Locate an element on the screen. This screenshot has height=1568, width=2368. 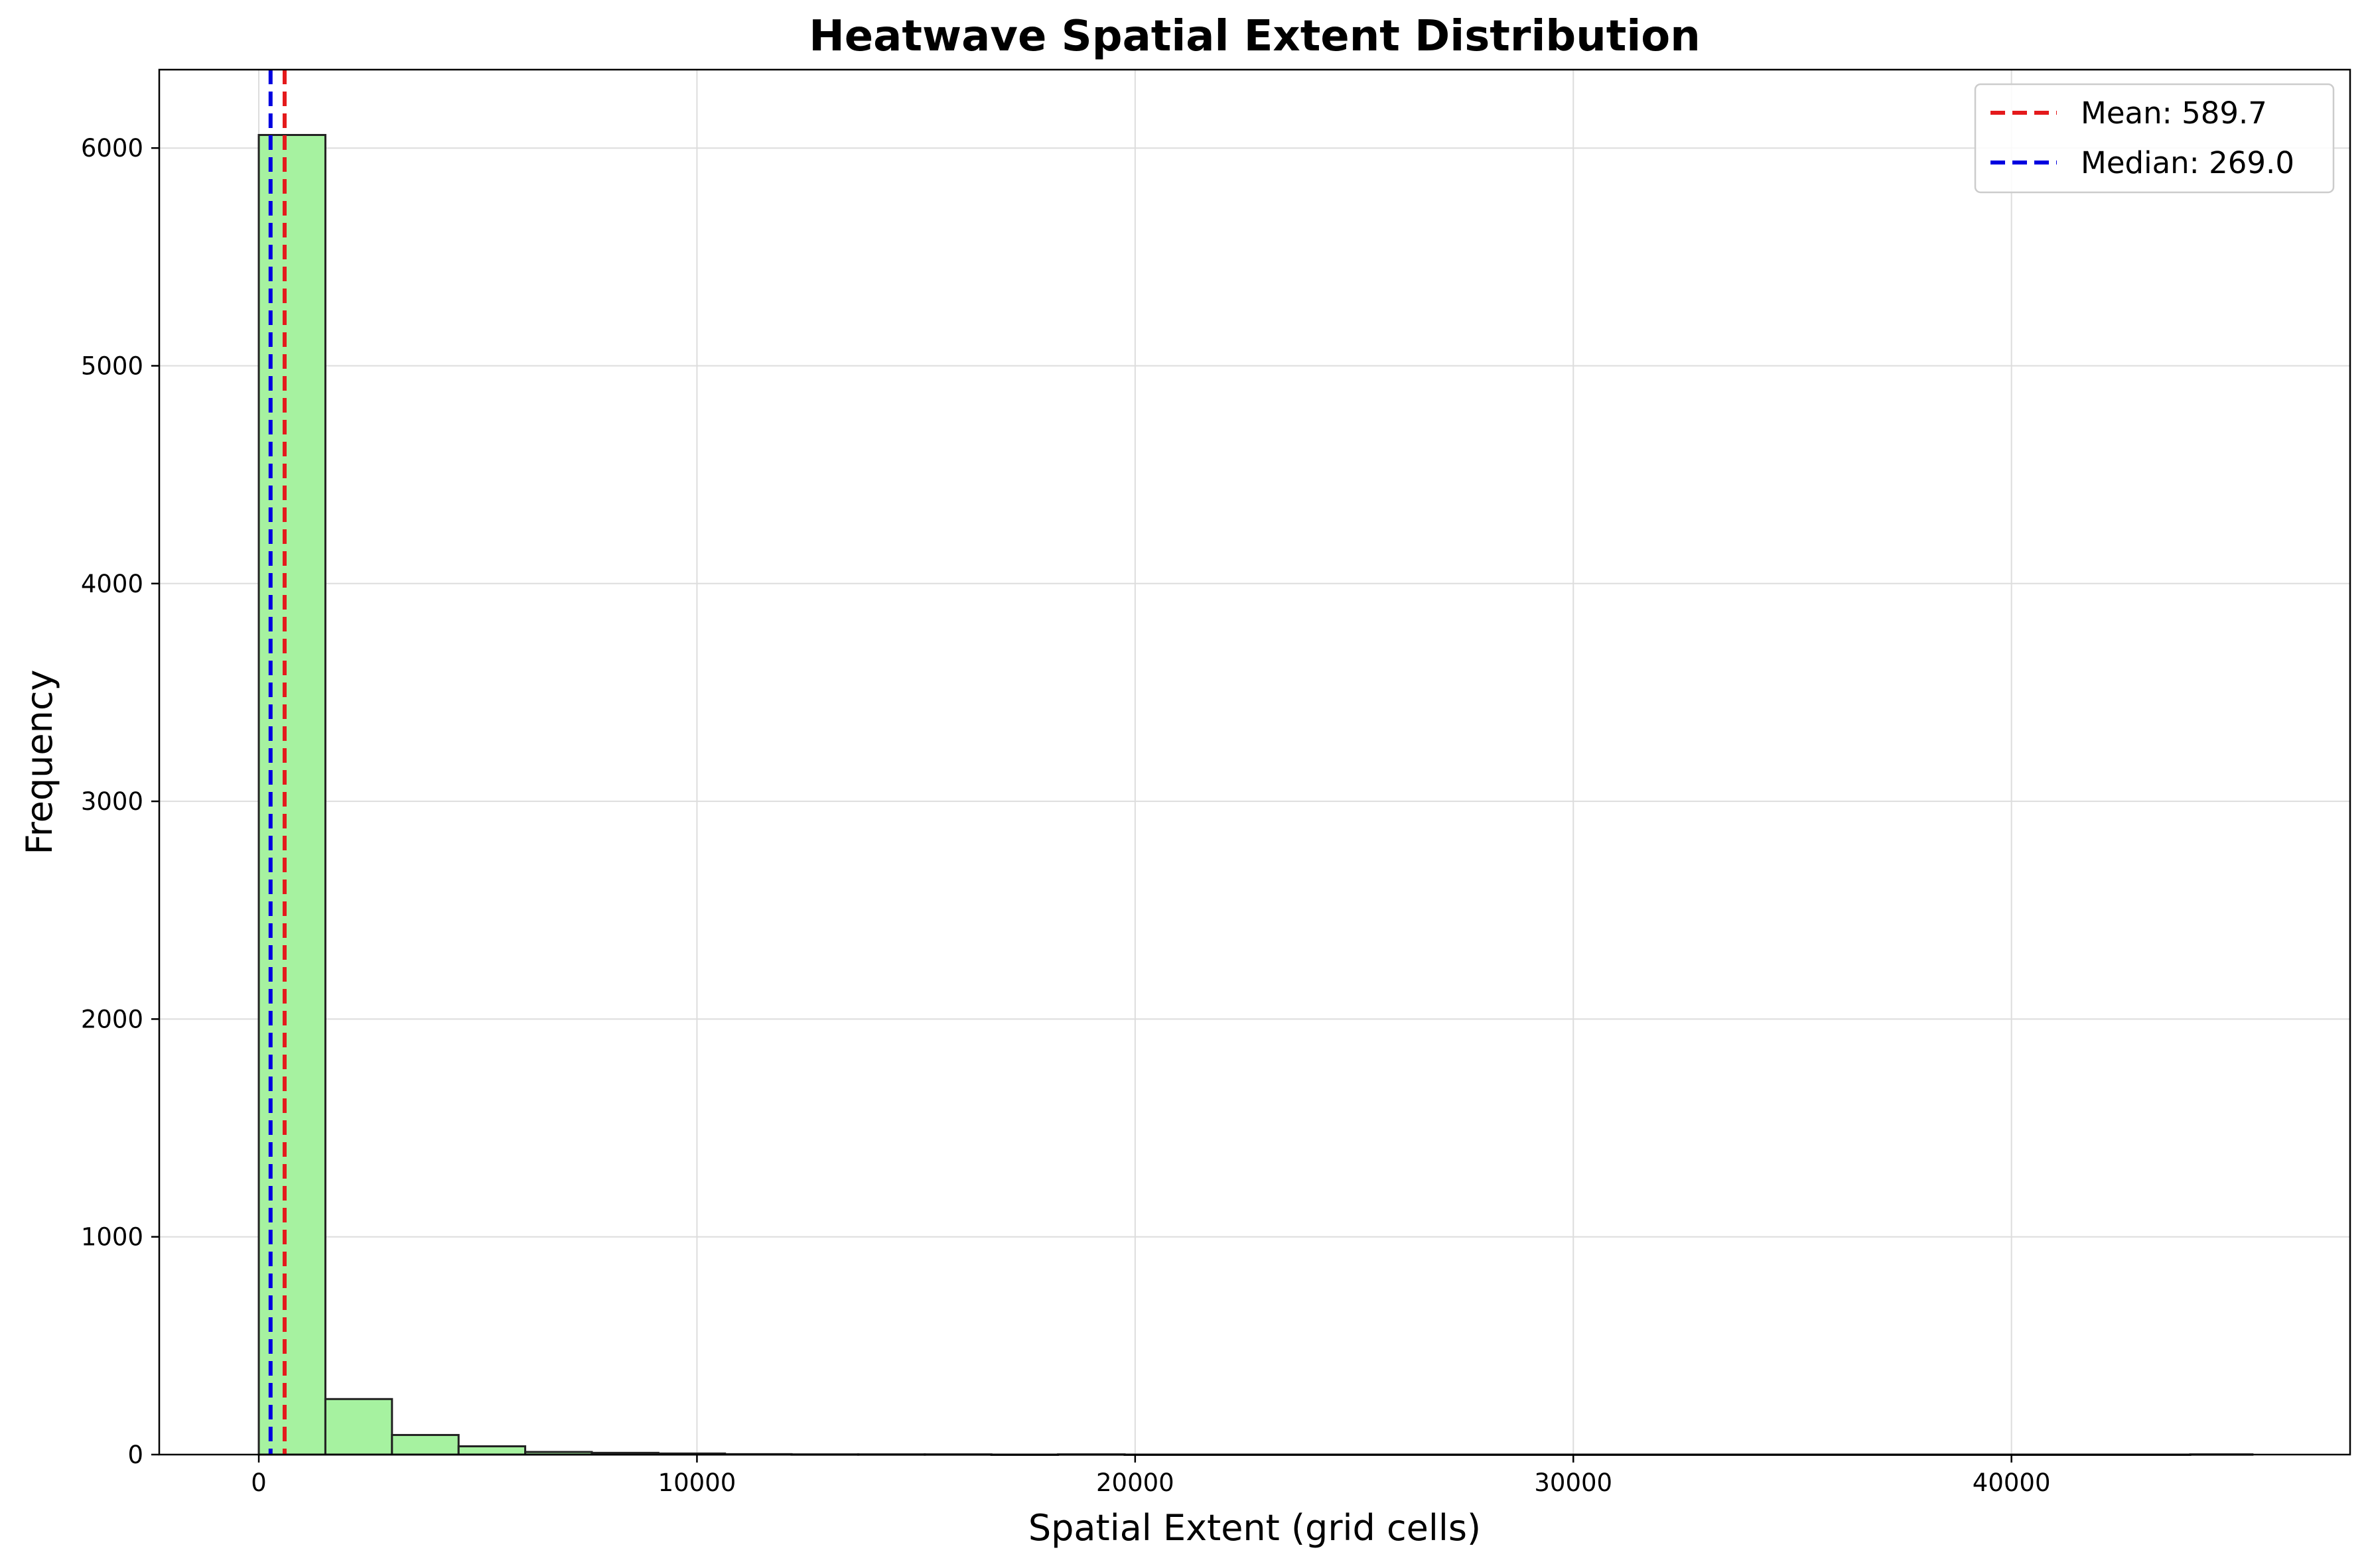
y-tick-label: 2000 is located at coordinates (112, 1019).